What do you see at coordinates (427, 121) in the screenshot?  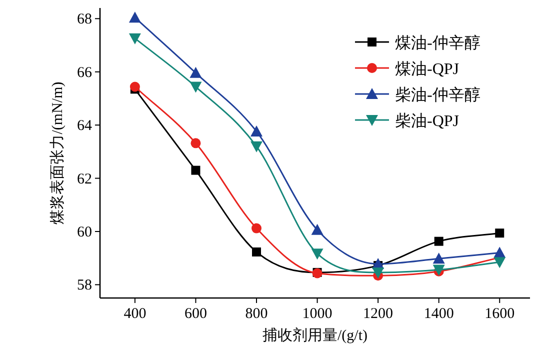 I see `legend-label: 柴油-QPJ` at bounding box center [427, 121].